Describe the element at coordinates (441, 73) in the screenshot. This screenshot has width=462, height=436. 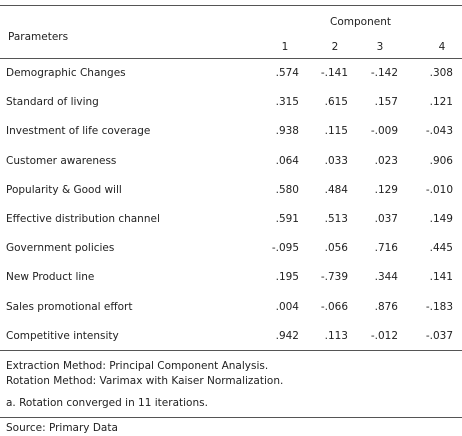
I see `cell-value: .308` at that location.